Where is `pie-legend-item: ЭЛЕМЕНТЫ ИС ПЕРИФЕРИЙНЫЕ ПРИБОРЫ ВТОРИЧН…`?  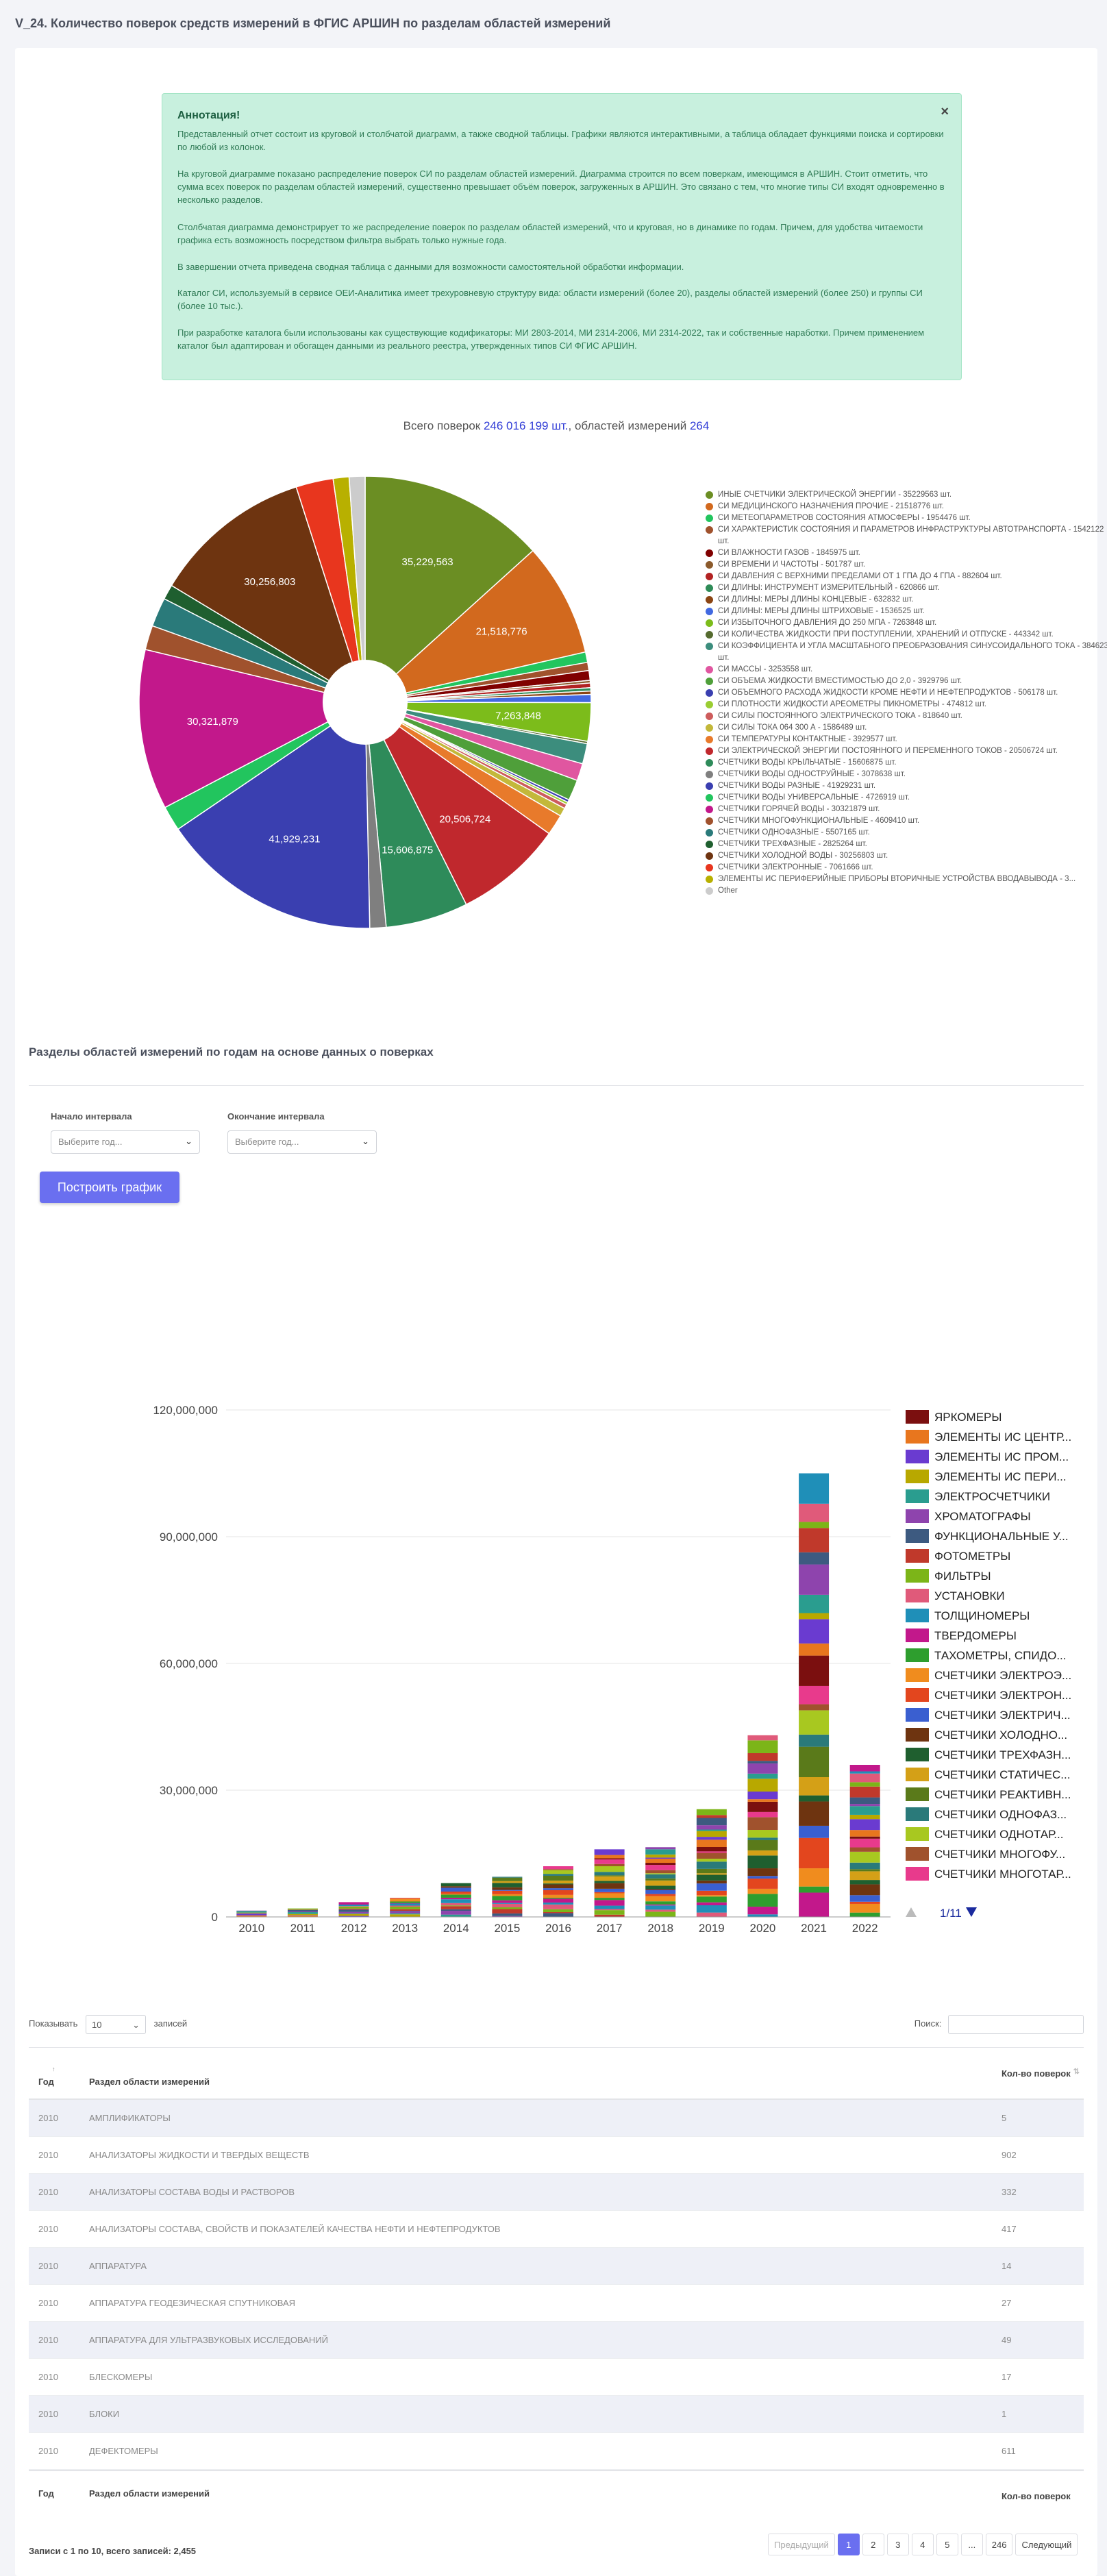
pie-legend-item: ЭЛЕМЕНТЫ ИС ПЕРИФЕРИЙНЫЕ ПРИБОРЫ ВТОРИЧН… is located at coordinates (906, 879).